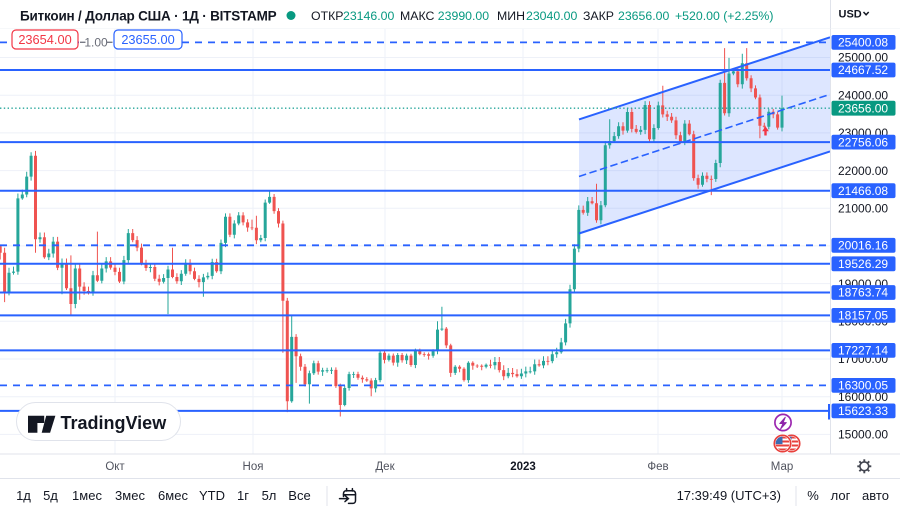 The width and height of the screenshot is (900, 514). What do you see at coordinates (782, 467) in the screenshot?
I see `svg-text: Мар` at bounding box center [782, 467].